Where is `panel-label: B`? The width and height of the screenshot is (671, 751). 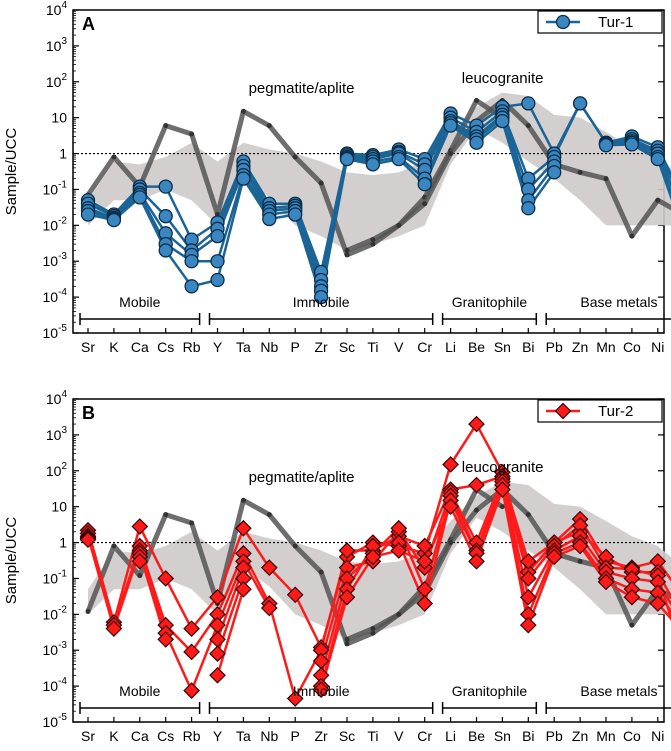
panel-label: B is located at coordinates (88, 413).